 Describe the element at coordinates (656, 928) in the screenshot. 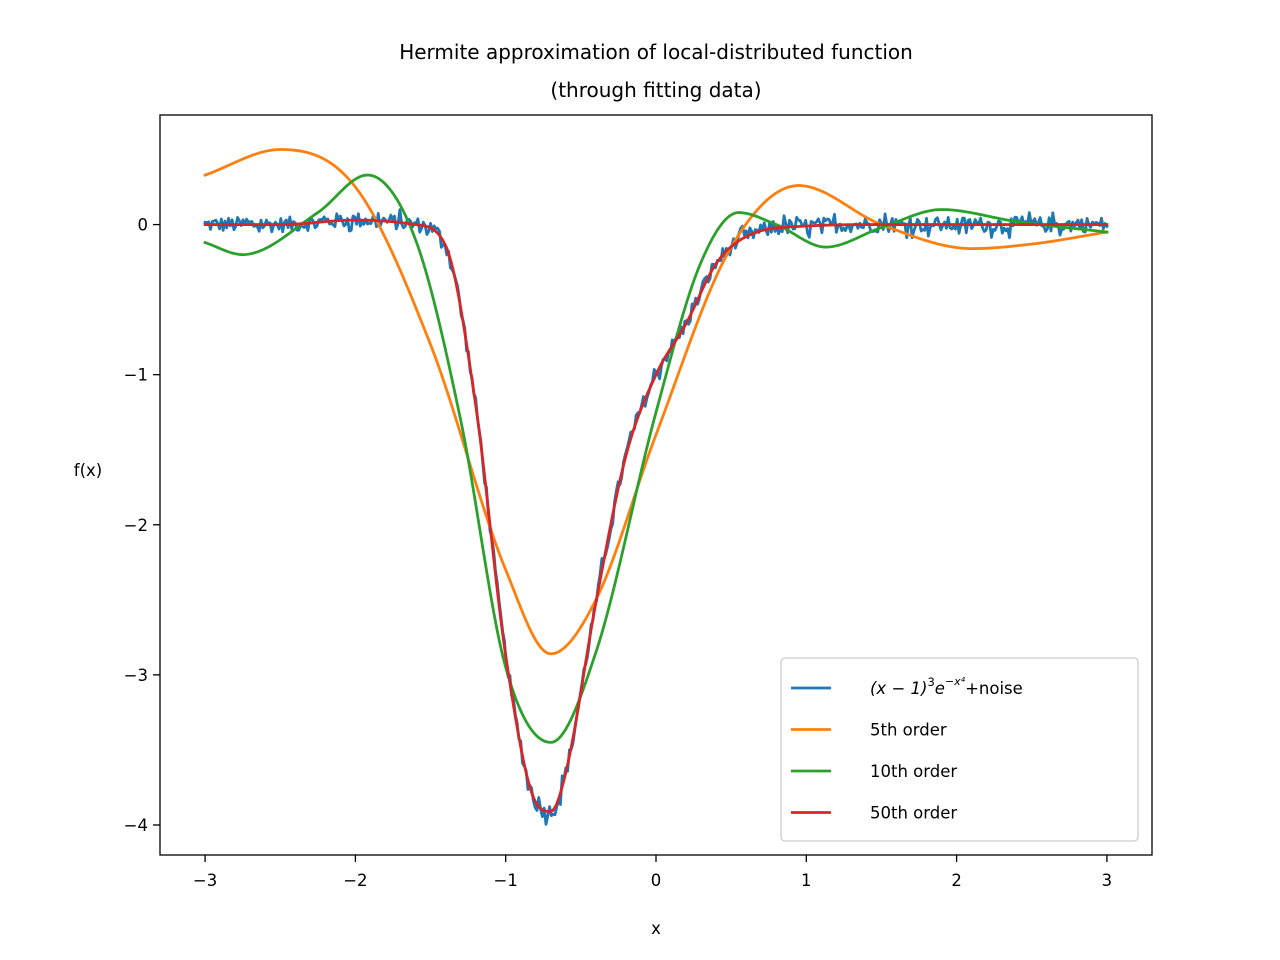

I see `x-axis-label: x` at that location.